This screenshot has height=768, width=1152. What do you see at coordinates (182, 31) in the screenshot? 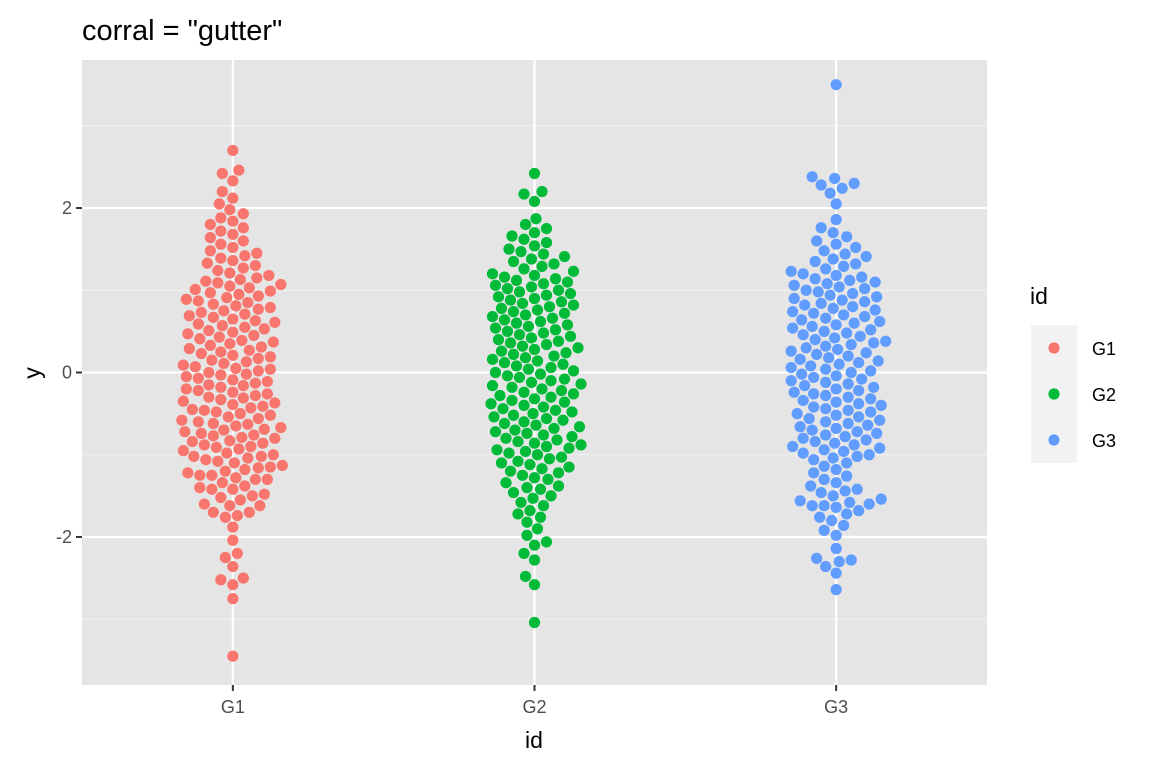
I see `chart-title: corral = "gutter"` at bounding box center [182, 31].